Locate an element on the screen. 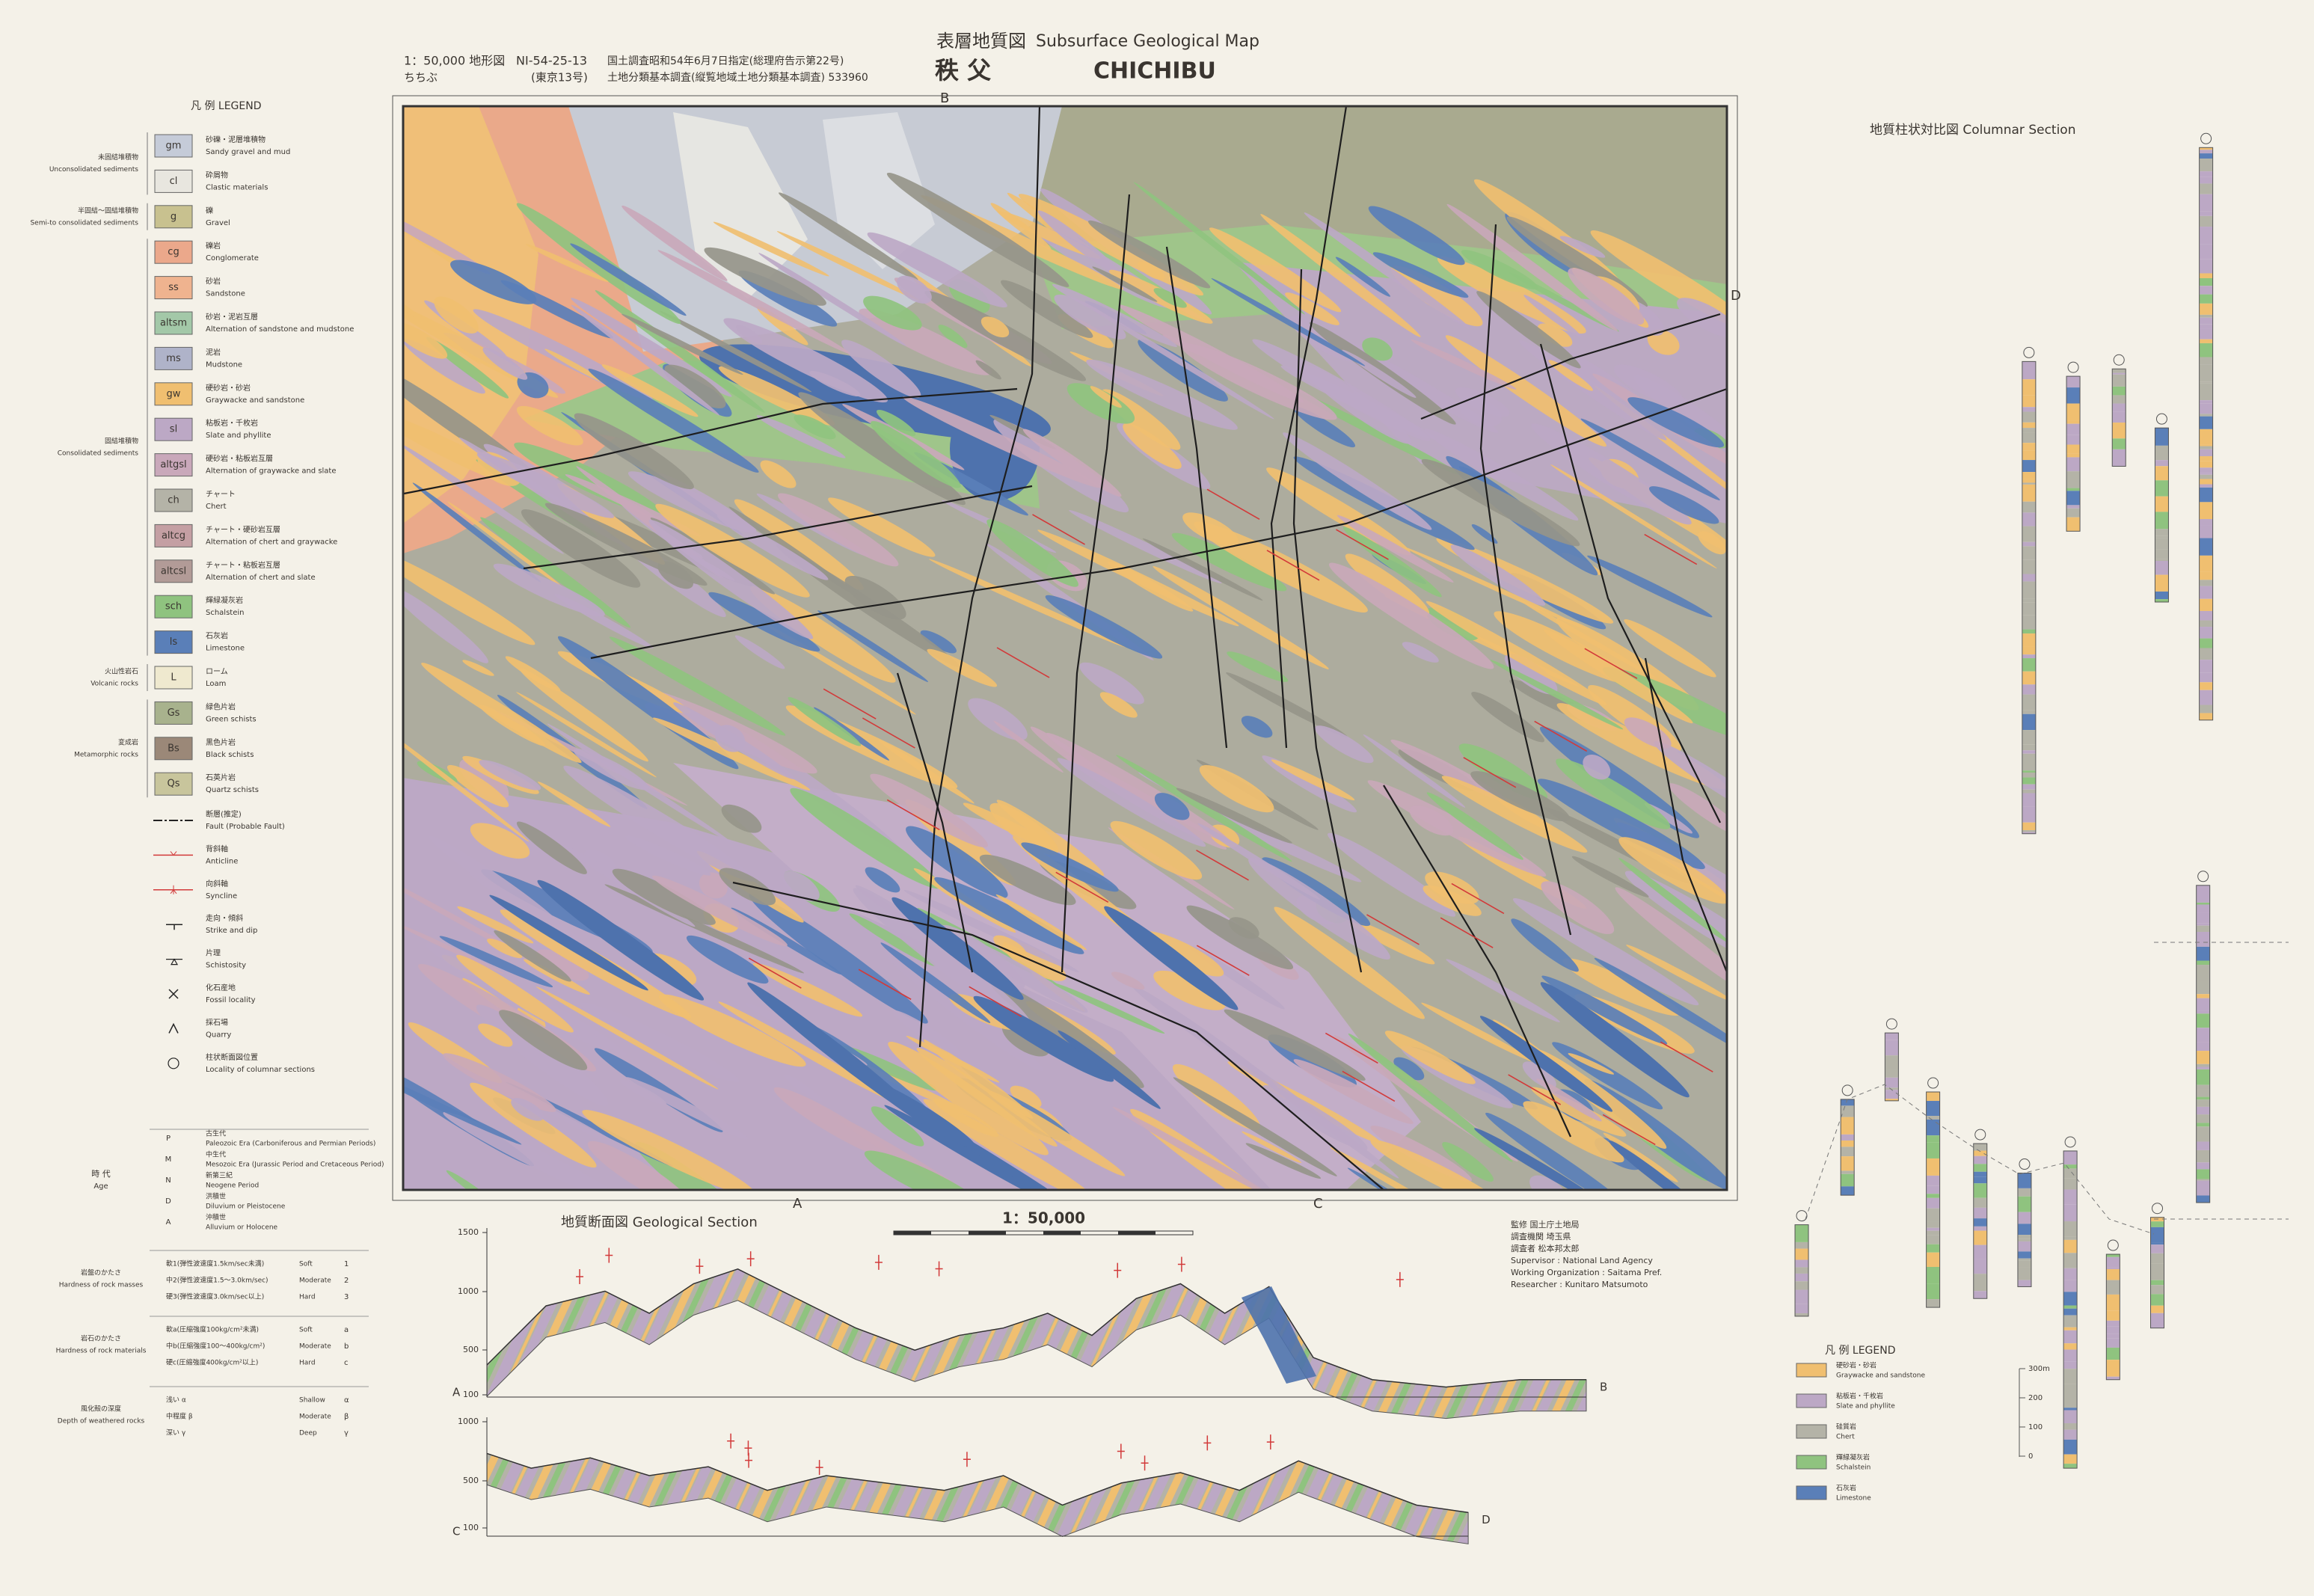  legend-code: g is located at coordinates (174, 216).